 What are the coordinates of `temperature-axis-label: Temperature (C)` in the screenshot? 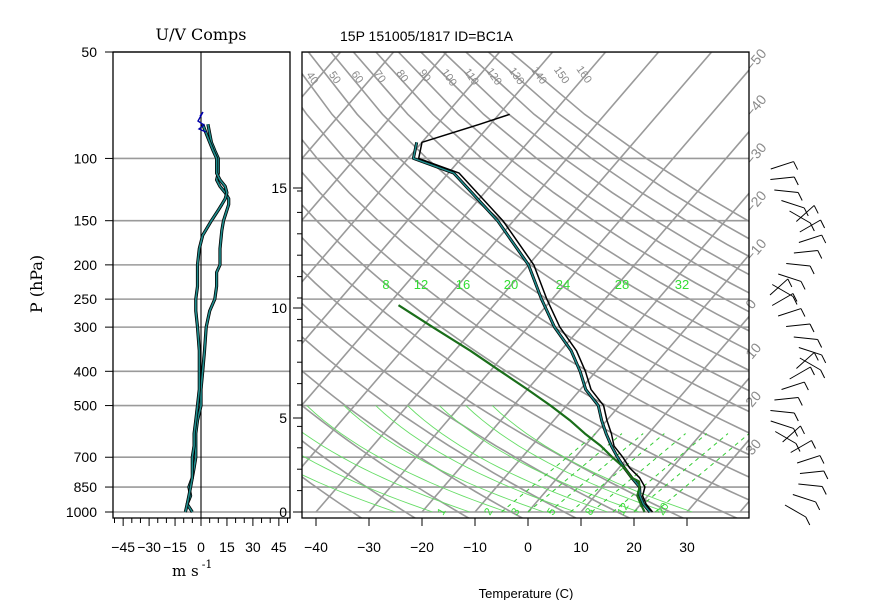 It's located at (526, 593).